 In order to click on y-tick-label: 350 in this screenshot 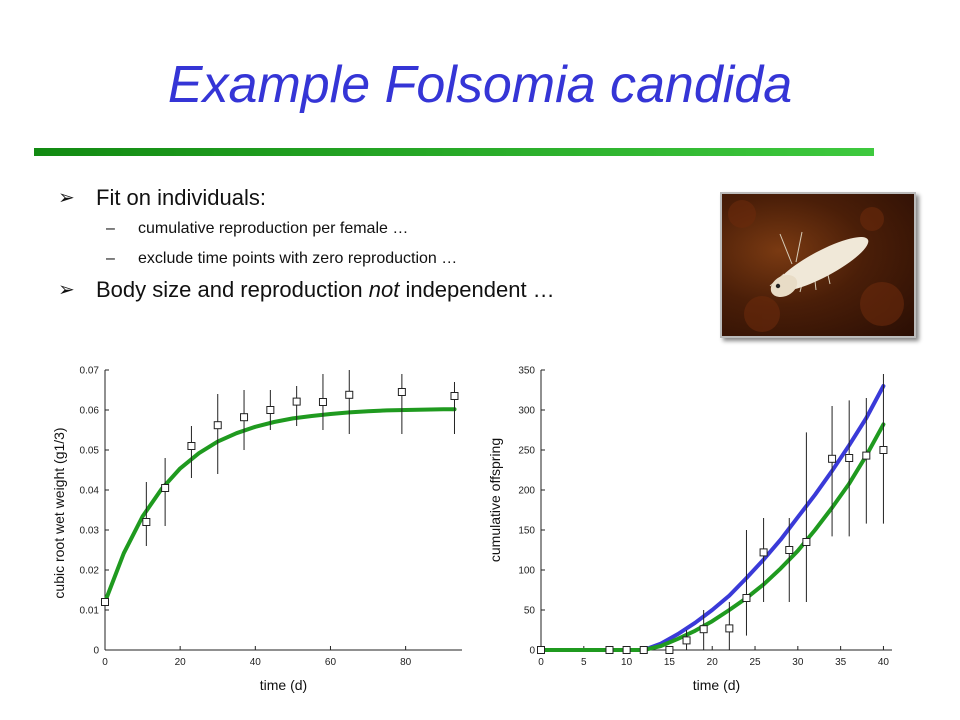, I will do `click(526, 371)`.